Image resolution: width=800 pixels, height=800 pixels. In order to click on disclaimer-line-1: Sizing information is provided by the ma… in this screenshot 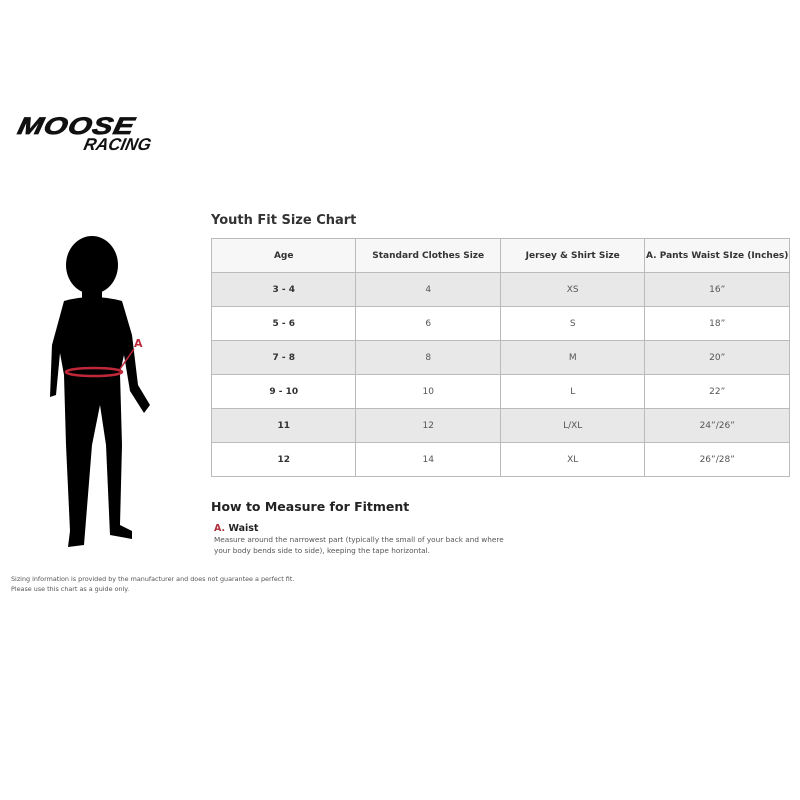, I will do `click(153, 579)`.